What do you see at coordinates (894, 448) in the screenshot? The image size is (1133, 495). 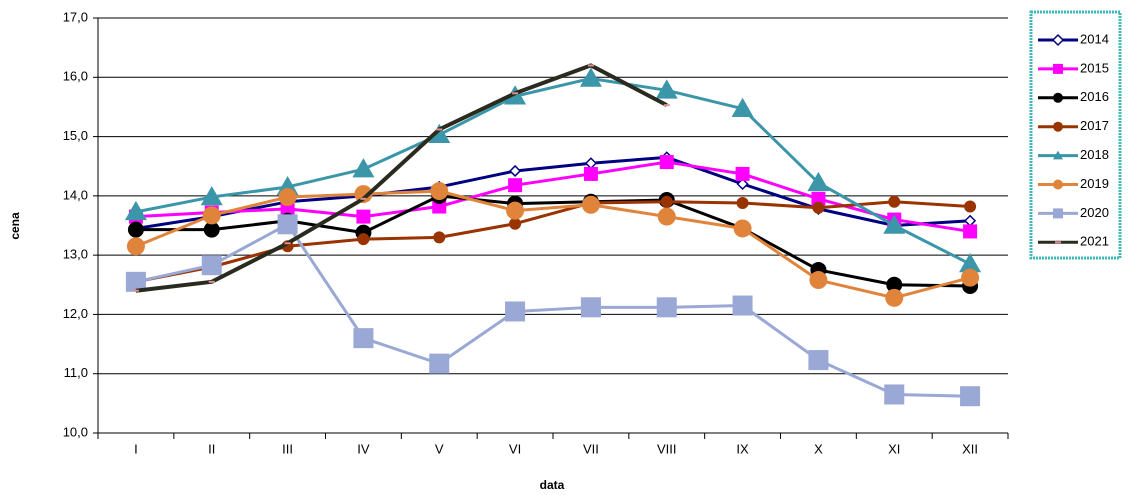 I see `x-tick-label: XI` at bounding box center [894, 448].